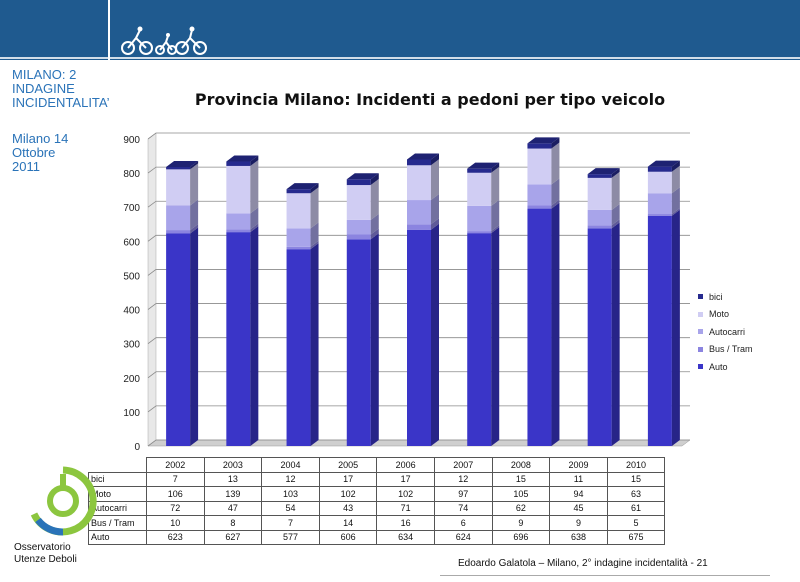 The width and height of the screenshot is (800, 582). What do you see at coordinates (348, 508) in the screenshot?
I see `table-cell: 43` at bounding box center [348, 508].